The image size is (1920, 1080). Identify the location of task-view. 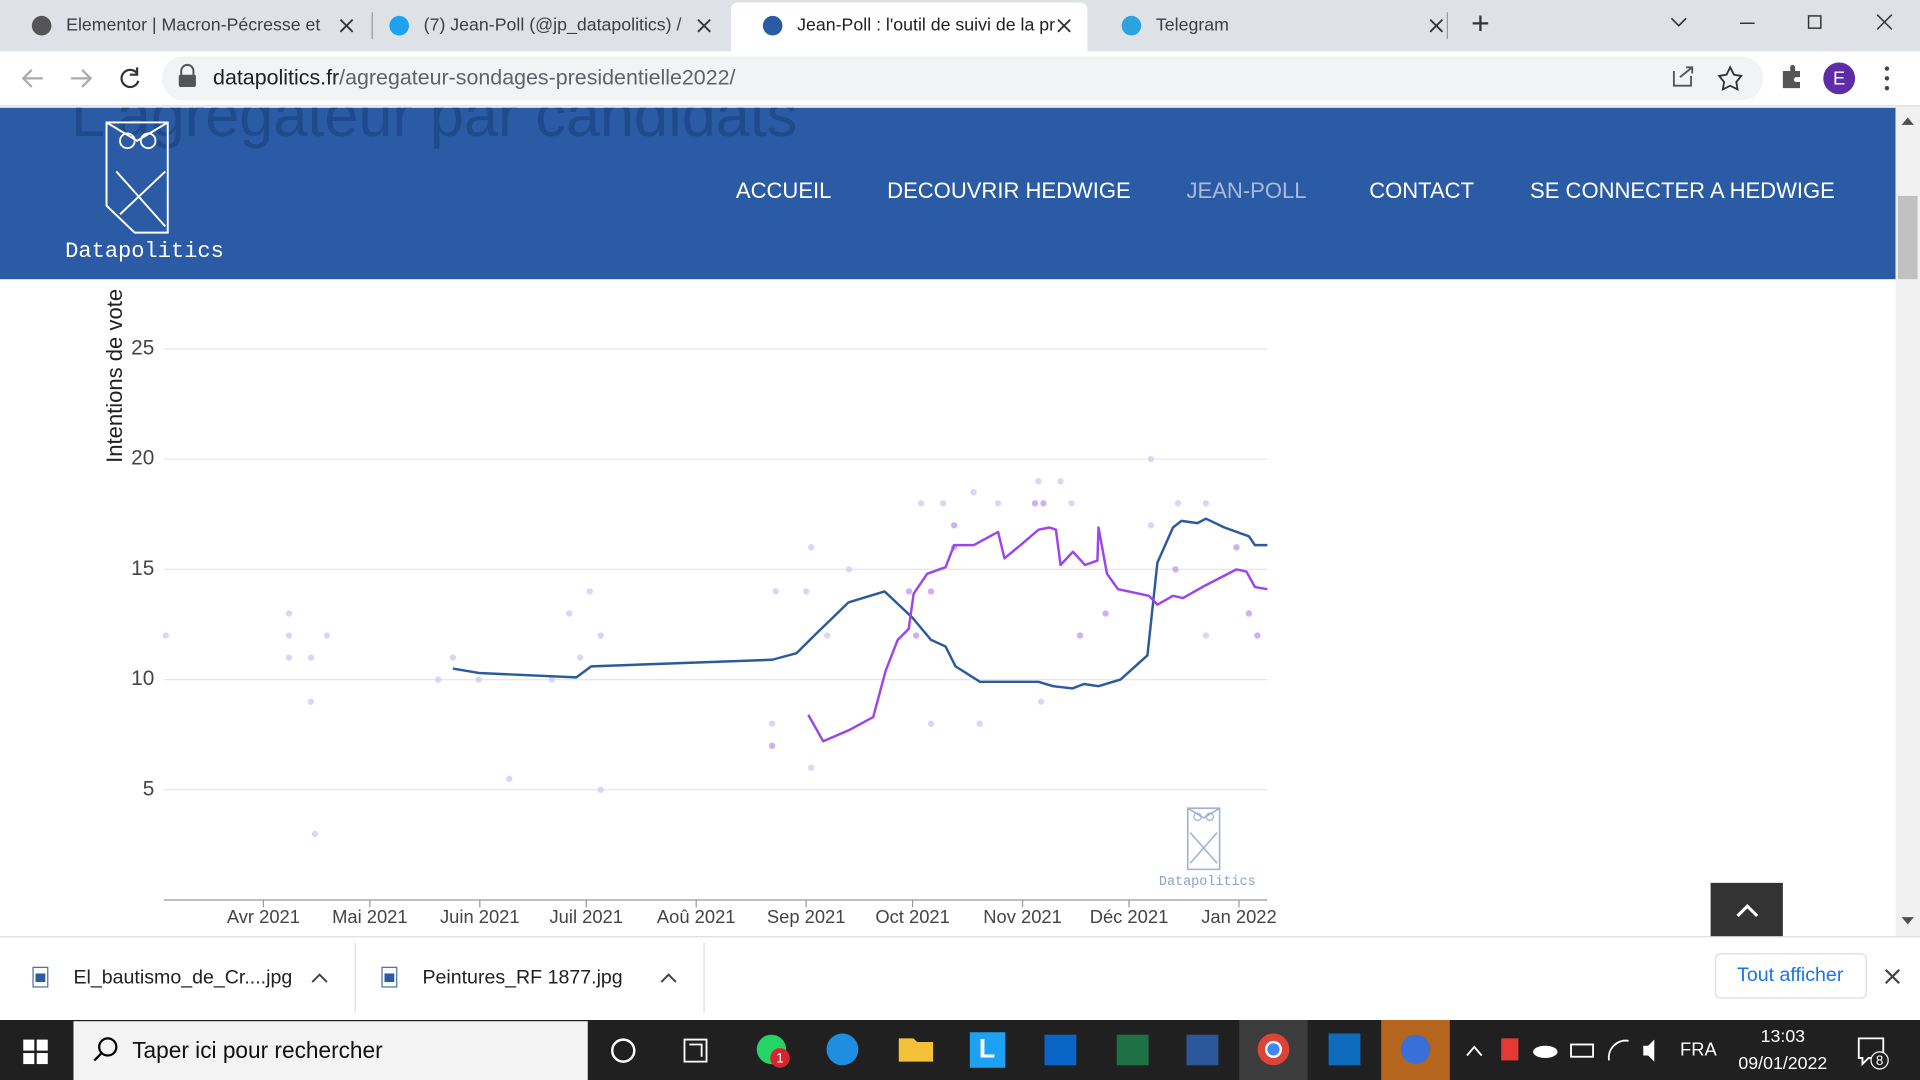
(695, 1050).